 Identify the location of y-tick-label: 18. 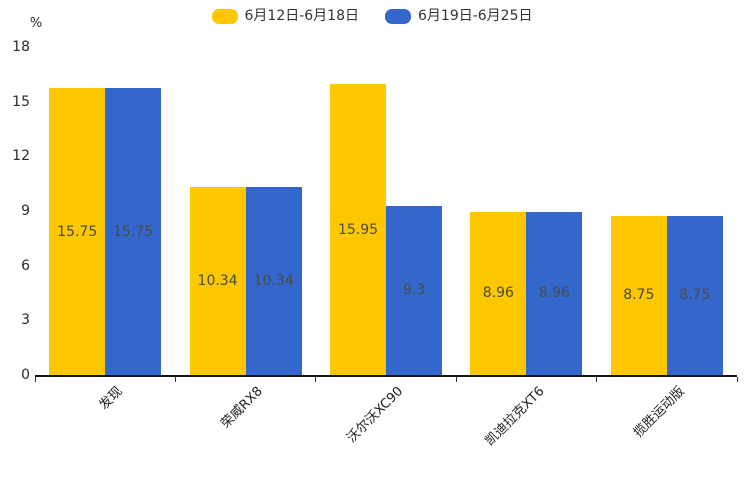
(21, 47).